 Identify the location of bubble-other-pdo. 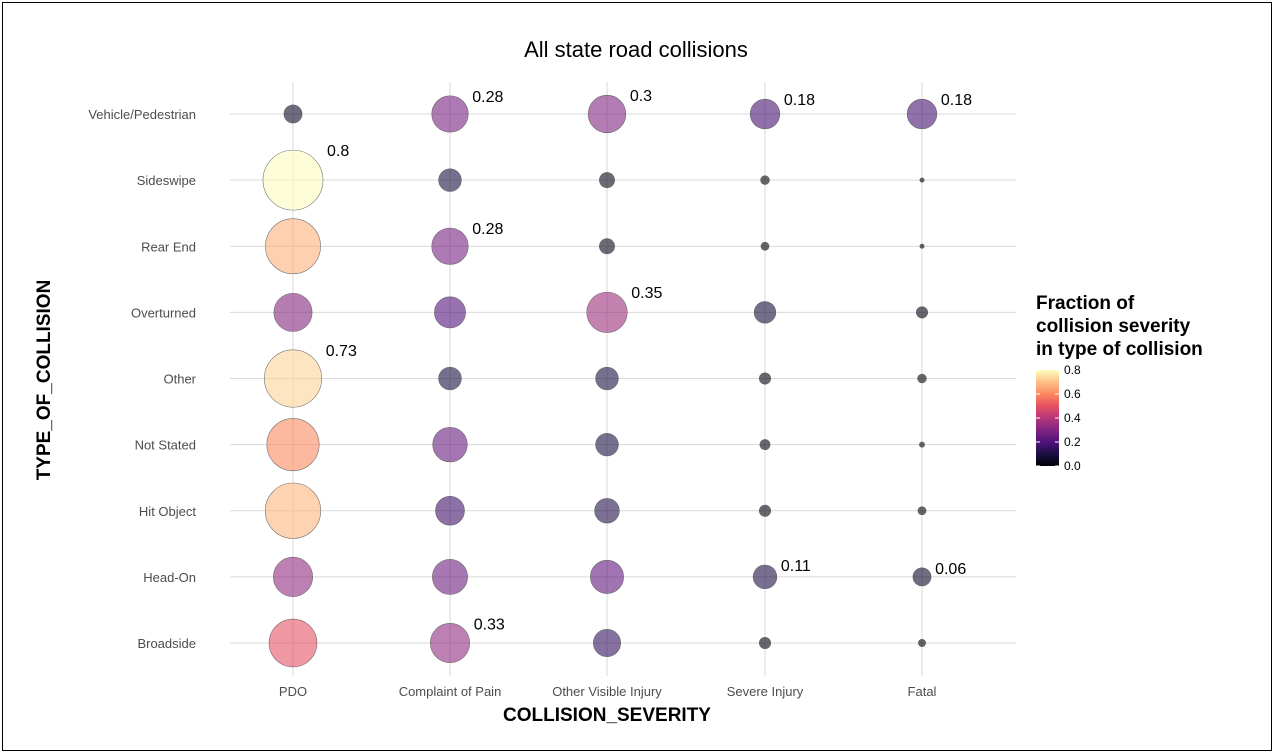
(293, 378).